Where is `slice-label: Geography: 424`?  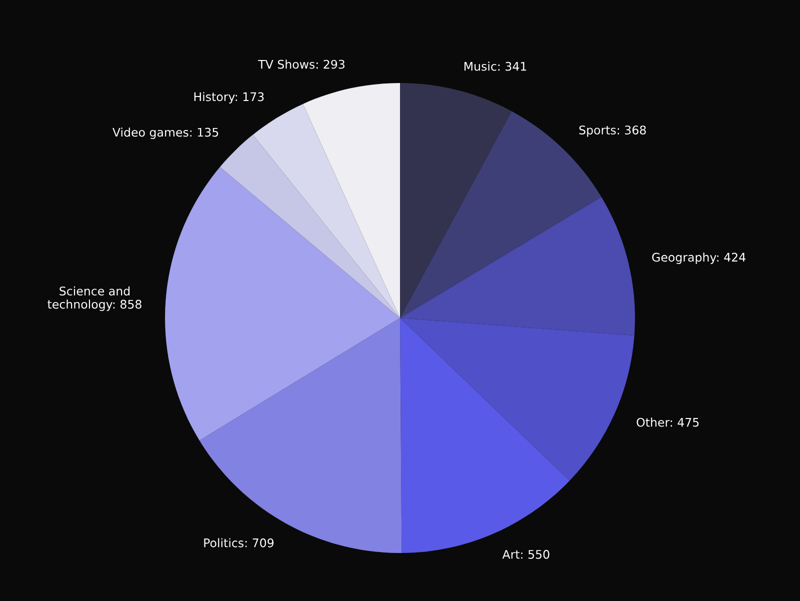 slice-label: Geography: 424 is located at coordinates (699, 258).